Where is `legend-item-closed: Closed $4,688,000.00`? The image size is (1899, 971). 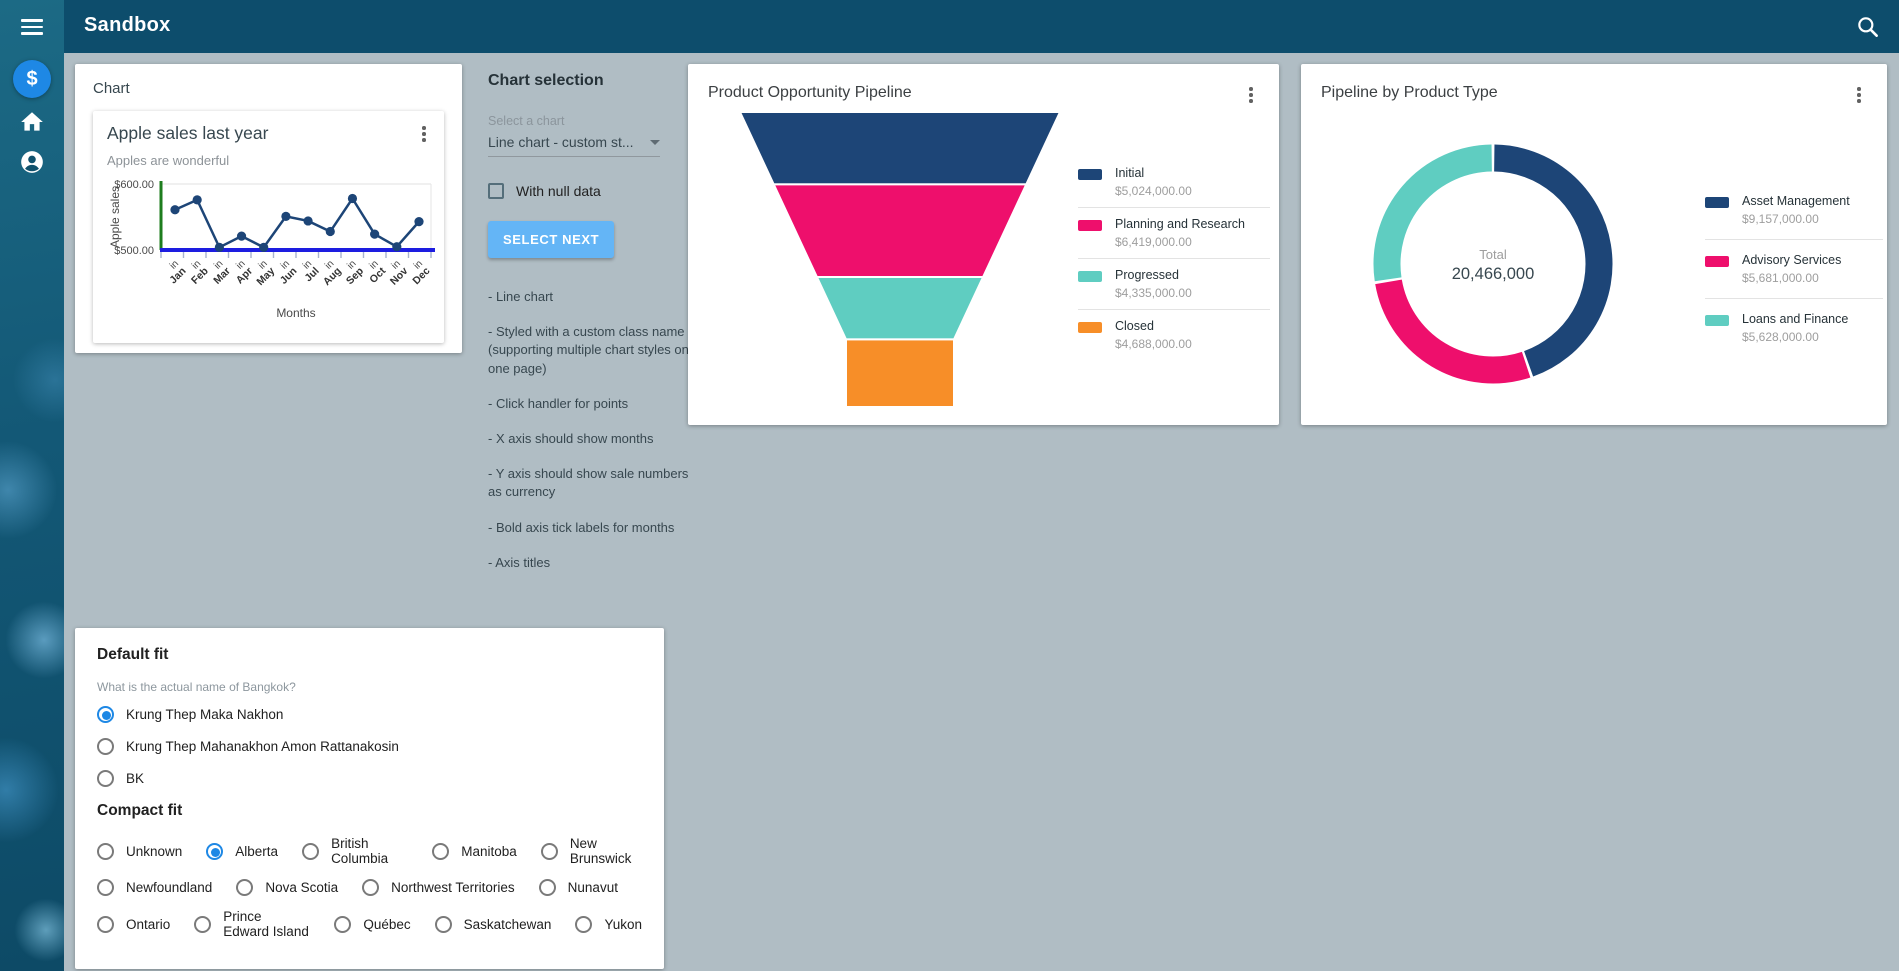 legend-item-closed: Closed $4,688,000.00 is located at coordinates (1174, 335).